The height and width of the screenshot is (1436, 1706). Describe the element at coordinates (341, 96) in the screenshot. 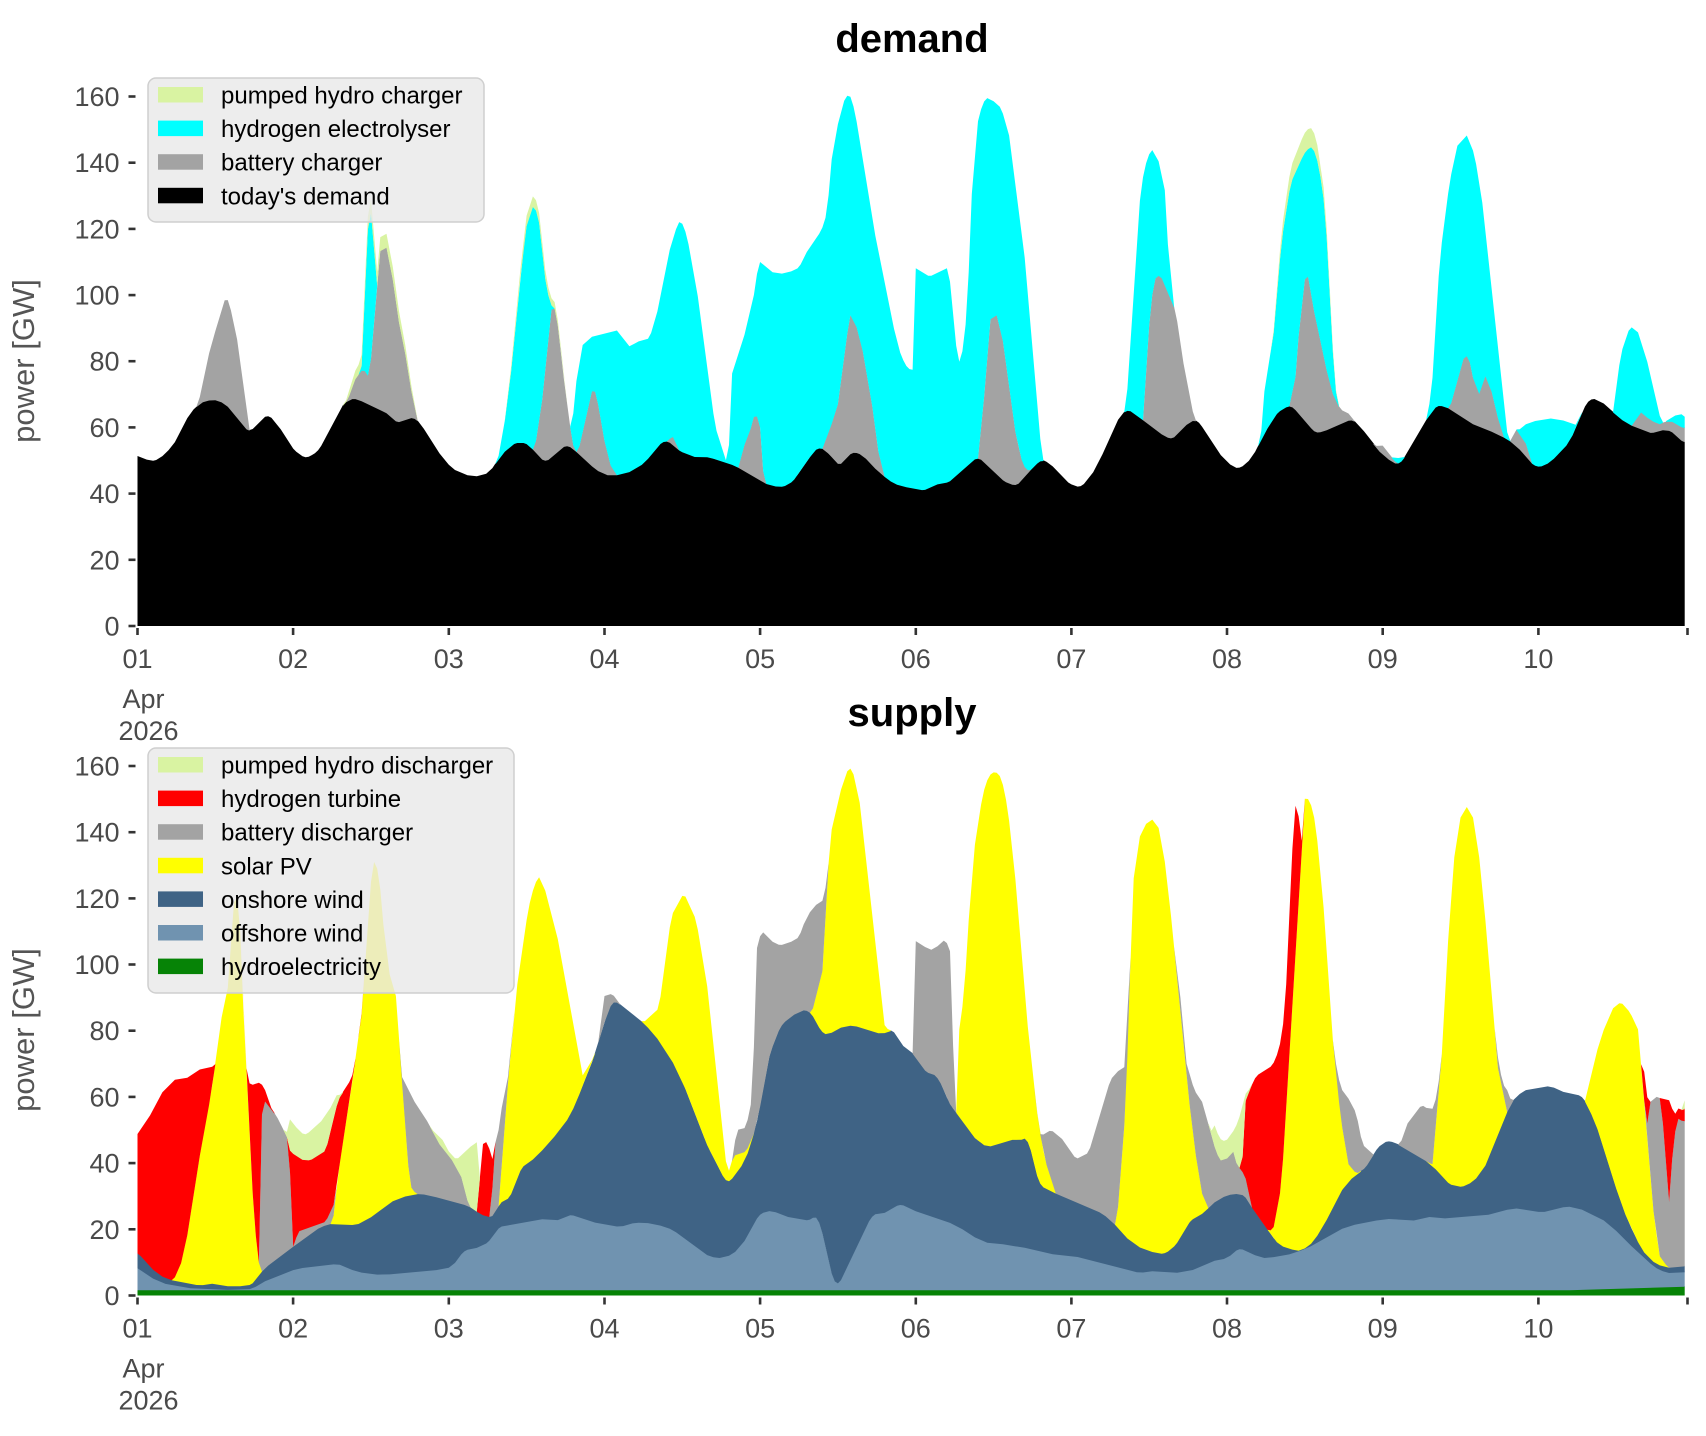

I see `svg-text: pumped hydro charger` at that location.